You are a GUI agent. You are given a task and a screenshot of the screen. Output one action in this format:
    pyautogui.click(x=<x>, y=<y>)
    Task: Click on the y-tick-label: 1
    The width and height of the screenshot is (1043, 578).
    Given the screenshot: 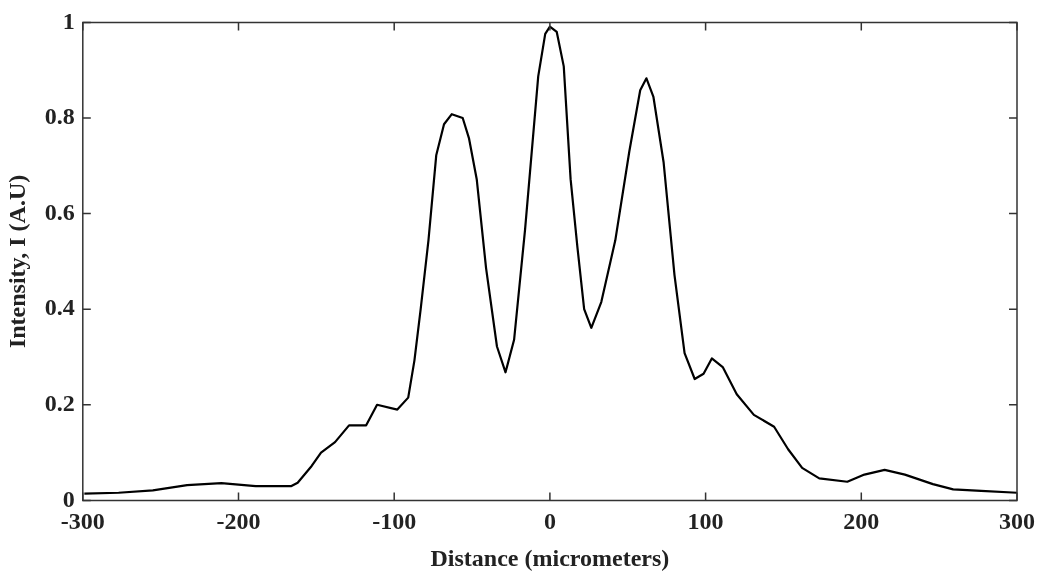 What is the action you would take?
    pyautogui.click(x=68, y=20)
    